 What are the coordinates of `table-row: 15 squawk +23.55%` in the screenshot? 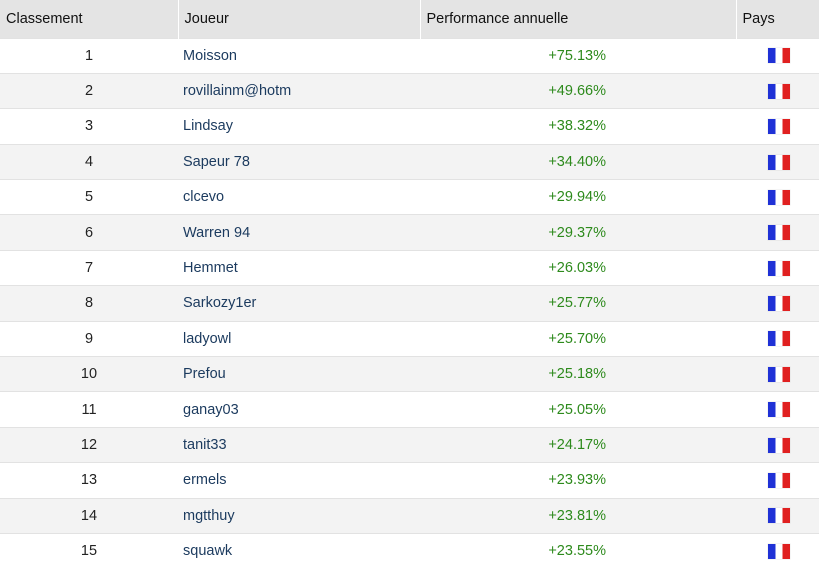 It's located at (409, 550).